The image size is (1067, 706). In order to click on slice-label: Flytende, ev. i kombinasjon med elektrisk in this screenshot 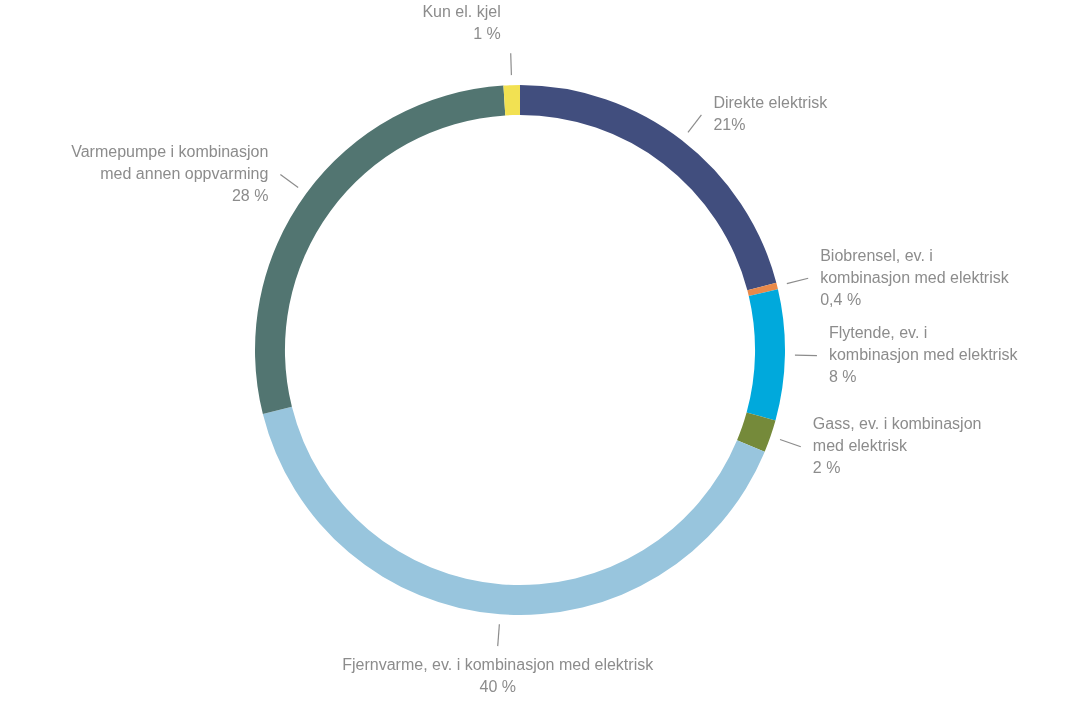, I will do `click(923, 343)`.